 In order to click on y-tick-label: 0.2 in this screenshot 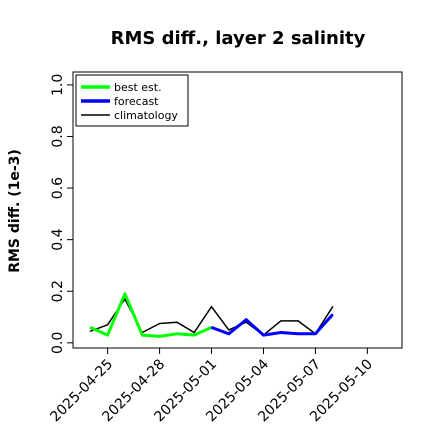, I will do `click(58, 291)`.